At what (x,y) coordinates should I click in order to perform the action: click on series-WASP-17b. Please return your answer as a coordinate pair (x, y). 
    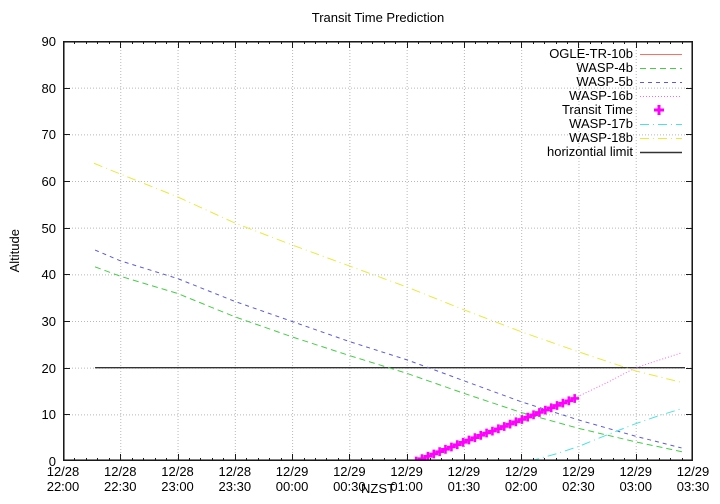
    Looking at the image, I should click on (606, 434).